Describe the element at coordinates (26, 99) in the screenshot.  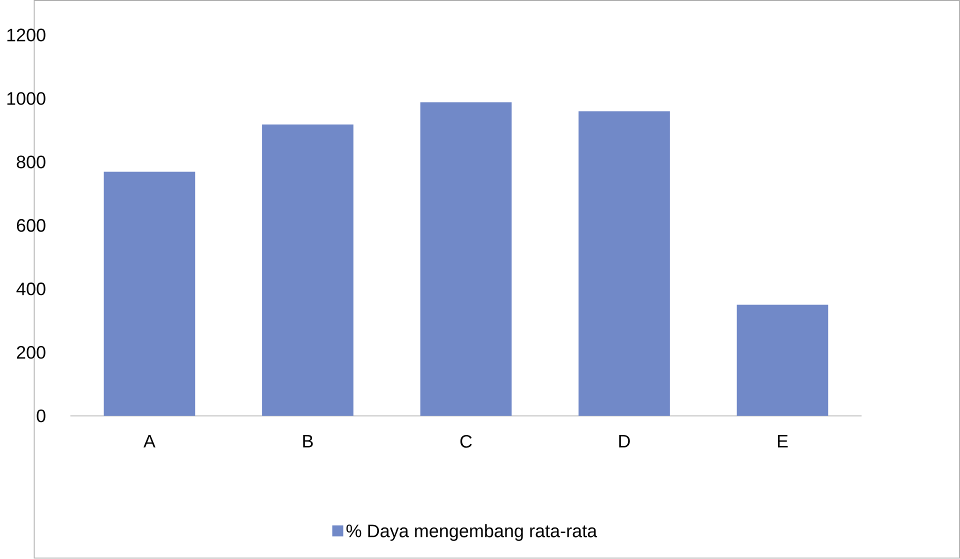
I see `y-tick-label: 1000` at that location.